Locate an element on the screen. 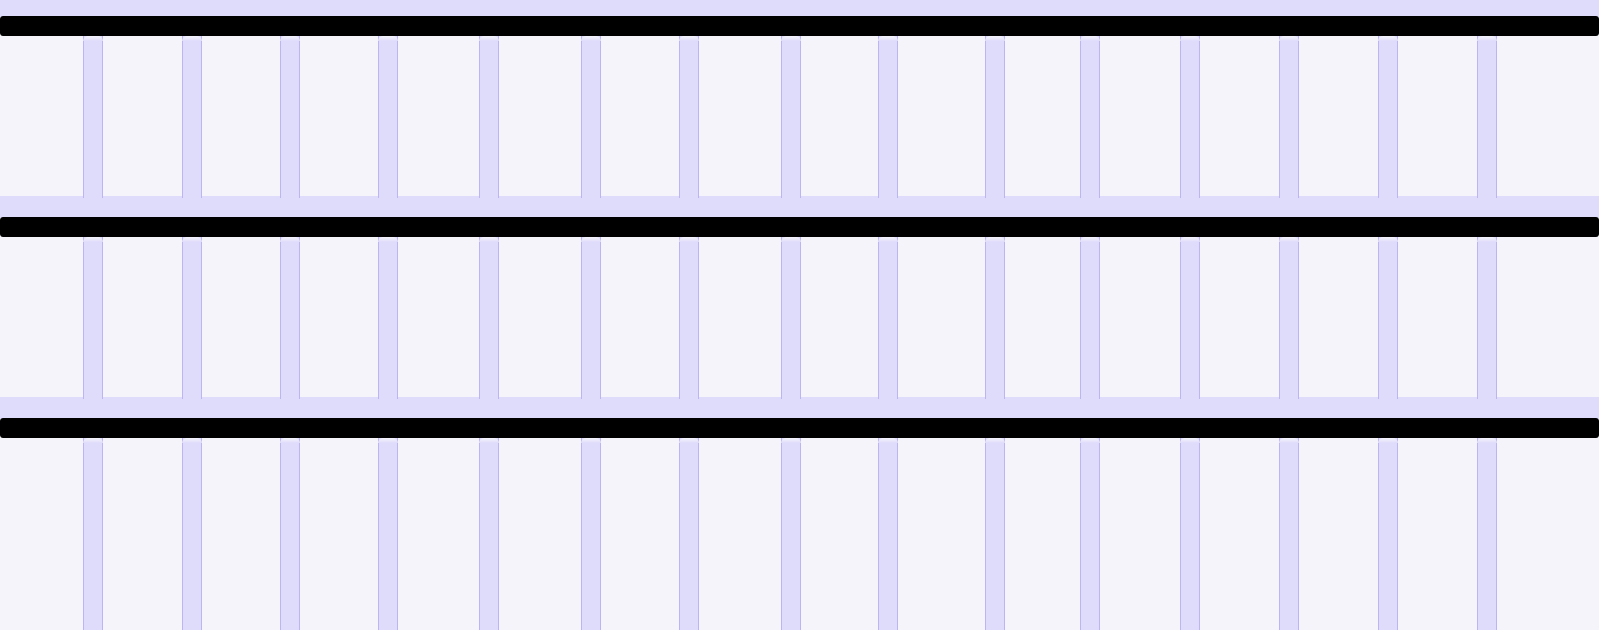  middle-band is located at coordinates (799, 207).